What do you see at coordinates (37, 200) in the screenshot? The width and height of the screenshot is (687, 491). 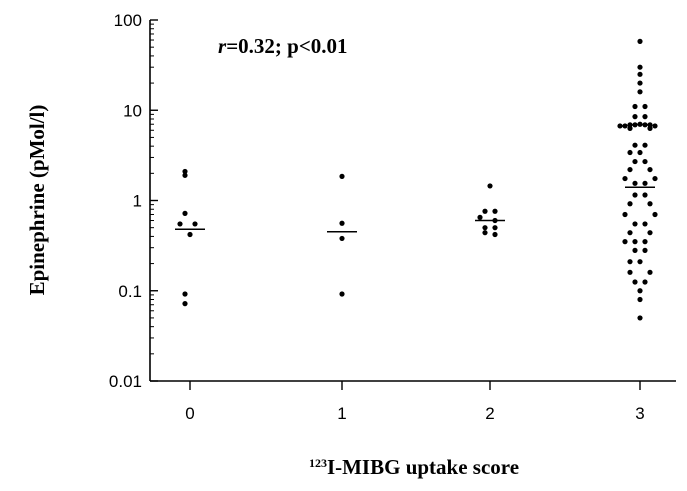 I see `y-axis-title: Epinephrine (pMol/l)` at bounding box center [37, 200].